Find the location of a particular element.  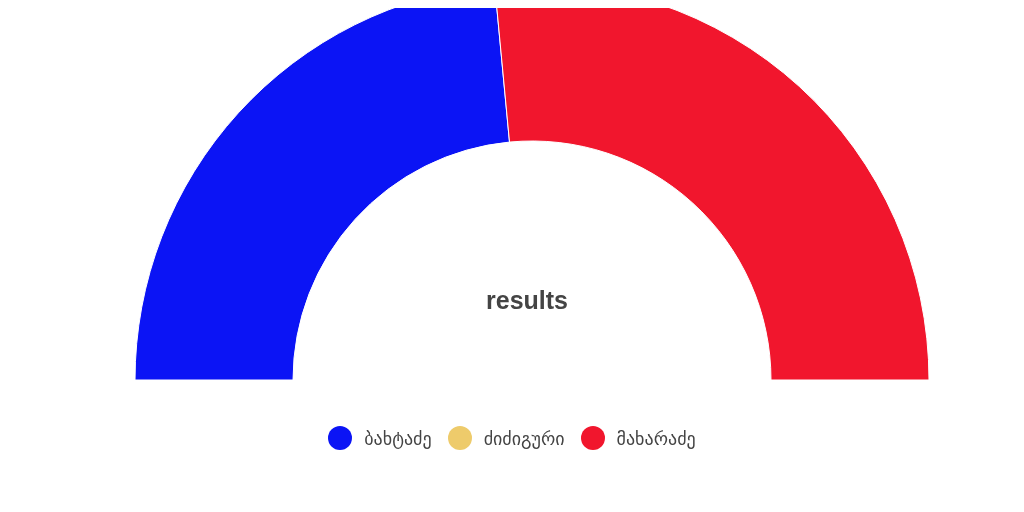

text: results is located at coordinates (527, 300).